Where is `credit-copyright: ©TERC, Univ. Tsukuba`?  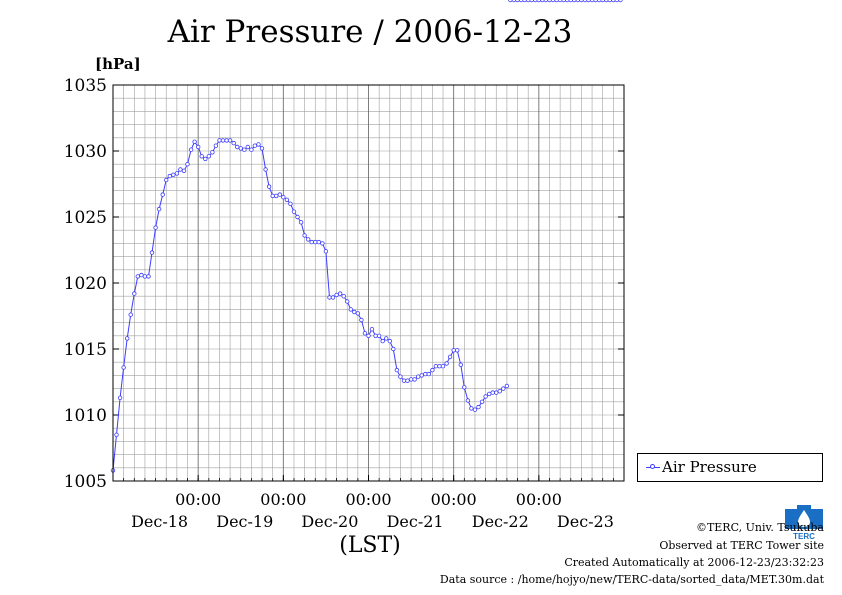
credit-copyright: ©TERC, Univ. Tsukuba is located at coordinates (759, 527).